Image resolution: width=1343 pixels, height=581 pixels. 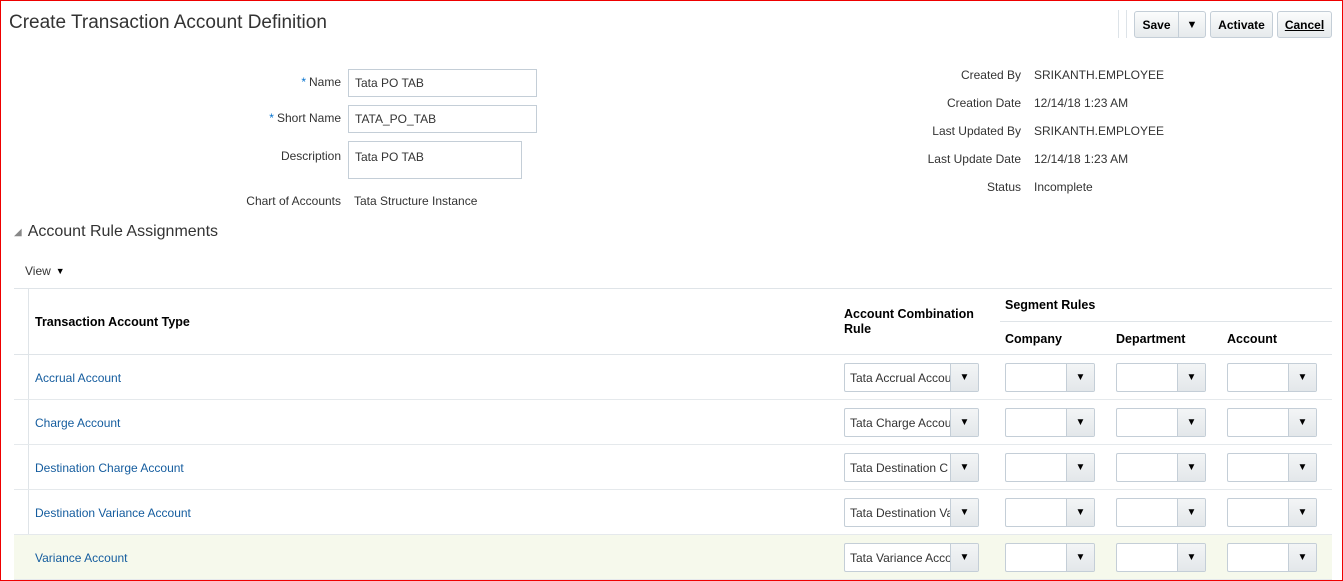 I want to click on account-combination-rule-select: Tata Destination C ▼, so click(x=911, y=467).